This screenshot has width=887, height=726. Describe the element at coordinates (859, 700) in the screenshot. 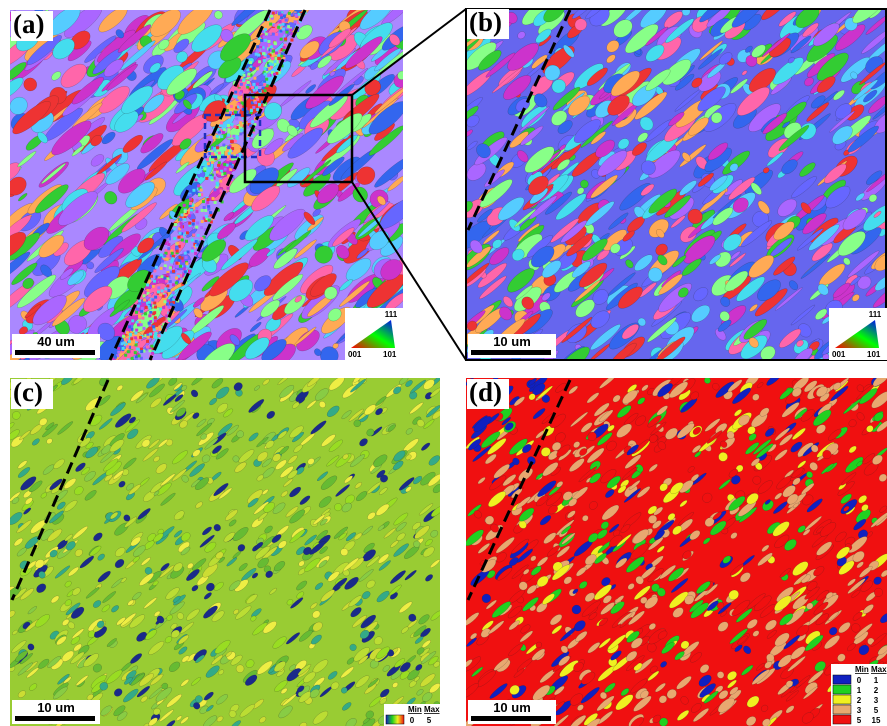

I see `legend-value: 2` at that location.